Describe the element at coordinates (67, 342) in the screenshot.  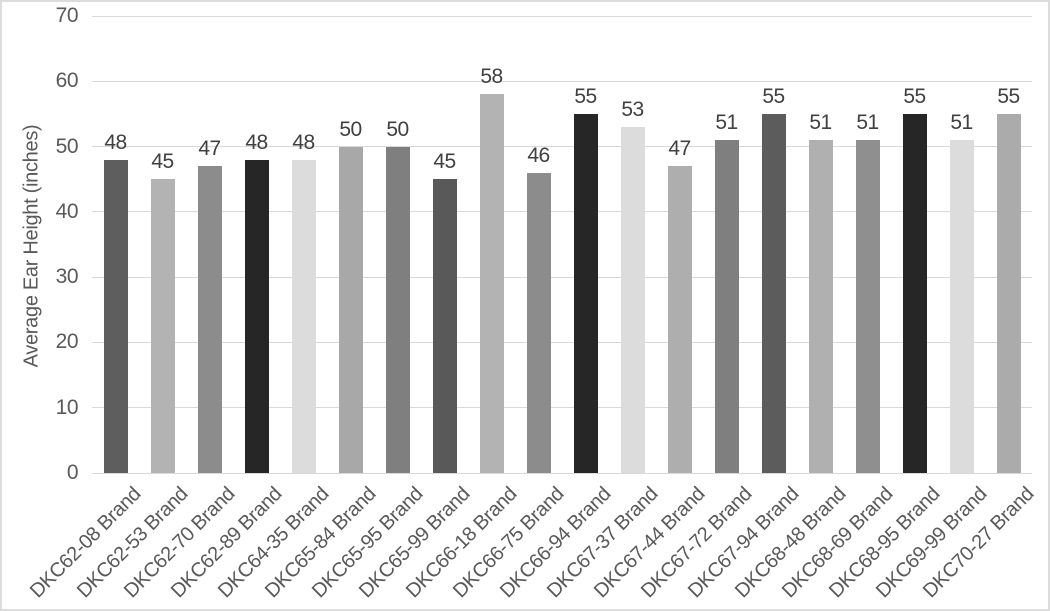
I see `y-tick-label: 20` at that location.